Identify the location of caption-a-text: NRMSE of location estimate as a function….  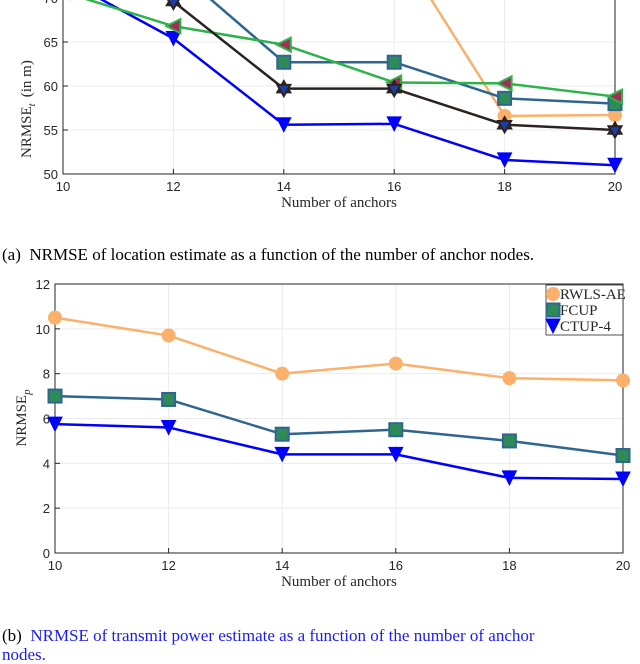
(282, 254).